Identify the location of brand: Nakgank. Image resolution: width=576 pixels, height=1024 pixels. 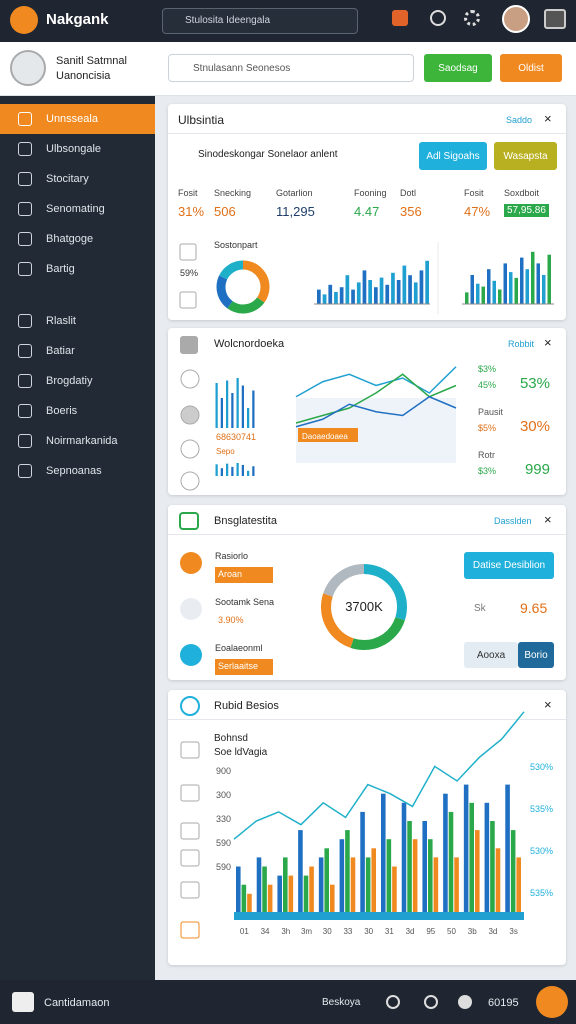
(77, 19).